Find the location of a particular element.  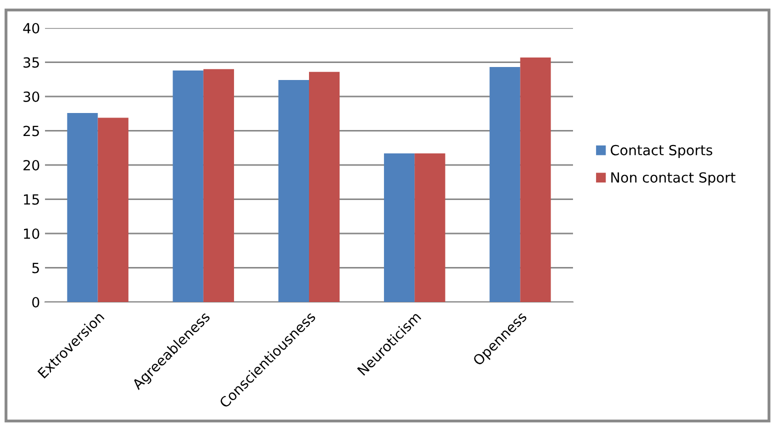

y-tick-label: 10 is located at coordinates (32, 233).